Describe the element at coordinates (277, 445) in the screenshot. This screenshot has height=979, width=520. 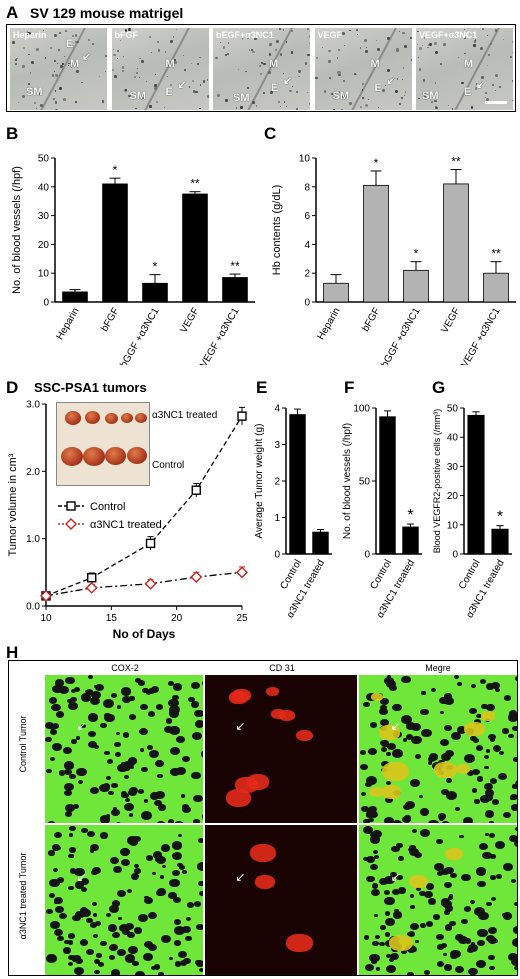
I see `y-tick-label: 3` at that location.